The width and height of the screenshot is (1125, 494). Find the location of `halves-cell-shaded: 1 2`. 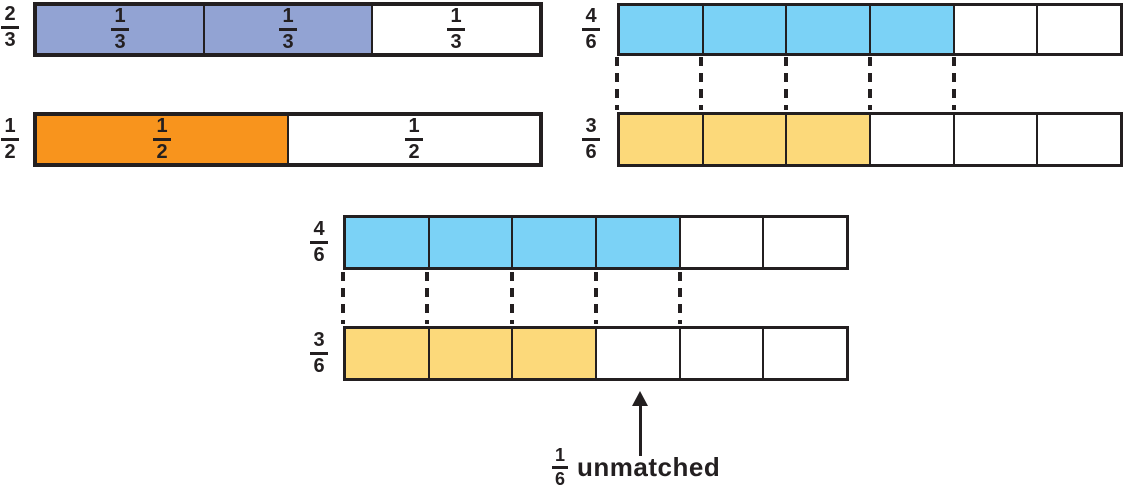

halves-cell-shaded: 1 2 is located at coordinates (163, 139).